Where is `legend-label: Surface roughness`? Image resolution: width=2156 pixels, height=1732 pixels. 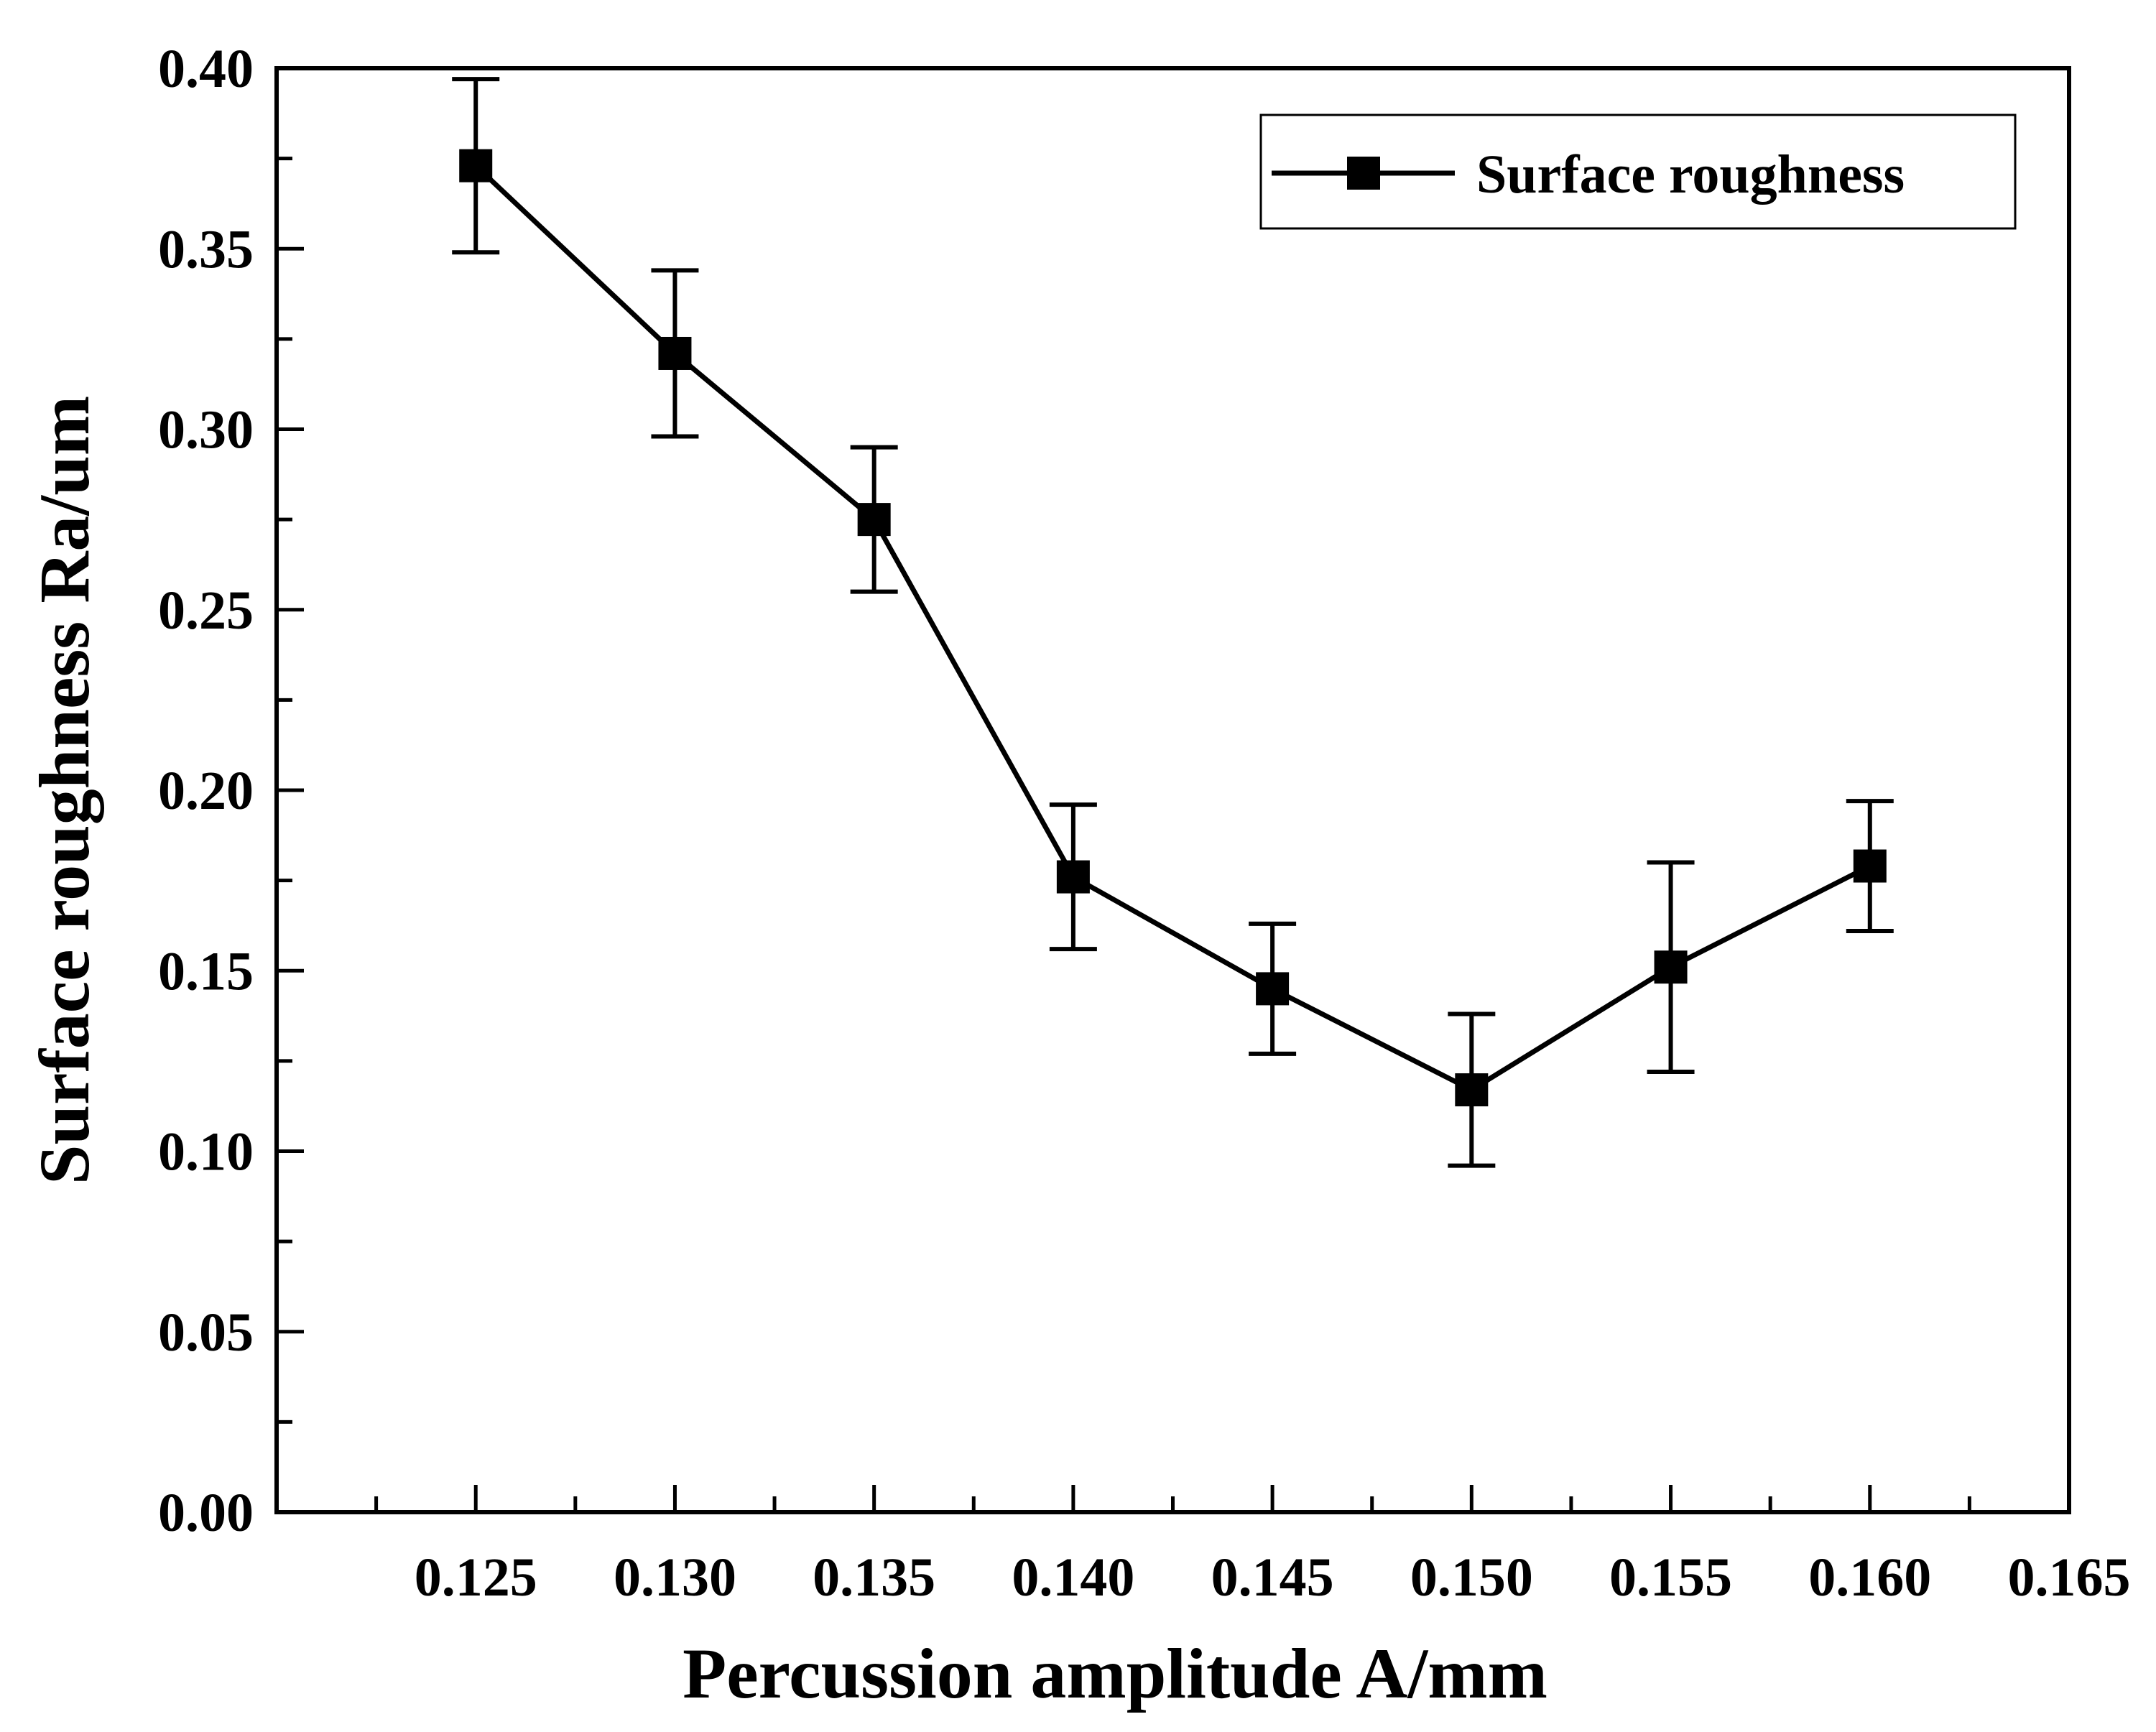 legend-label: Surface roughness is located at coordinates (1691, 175).